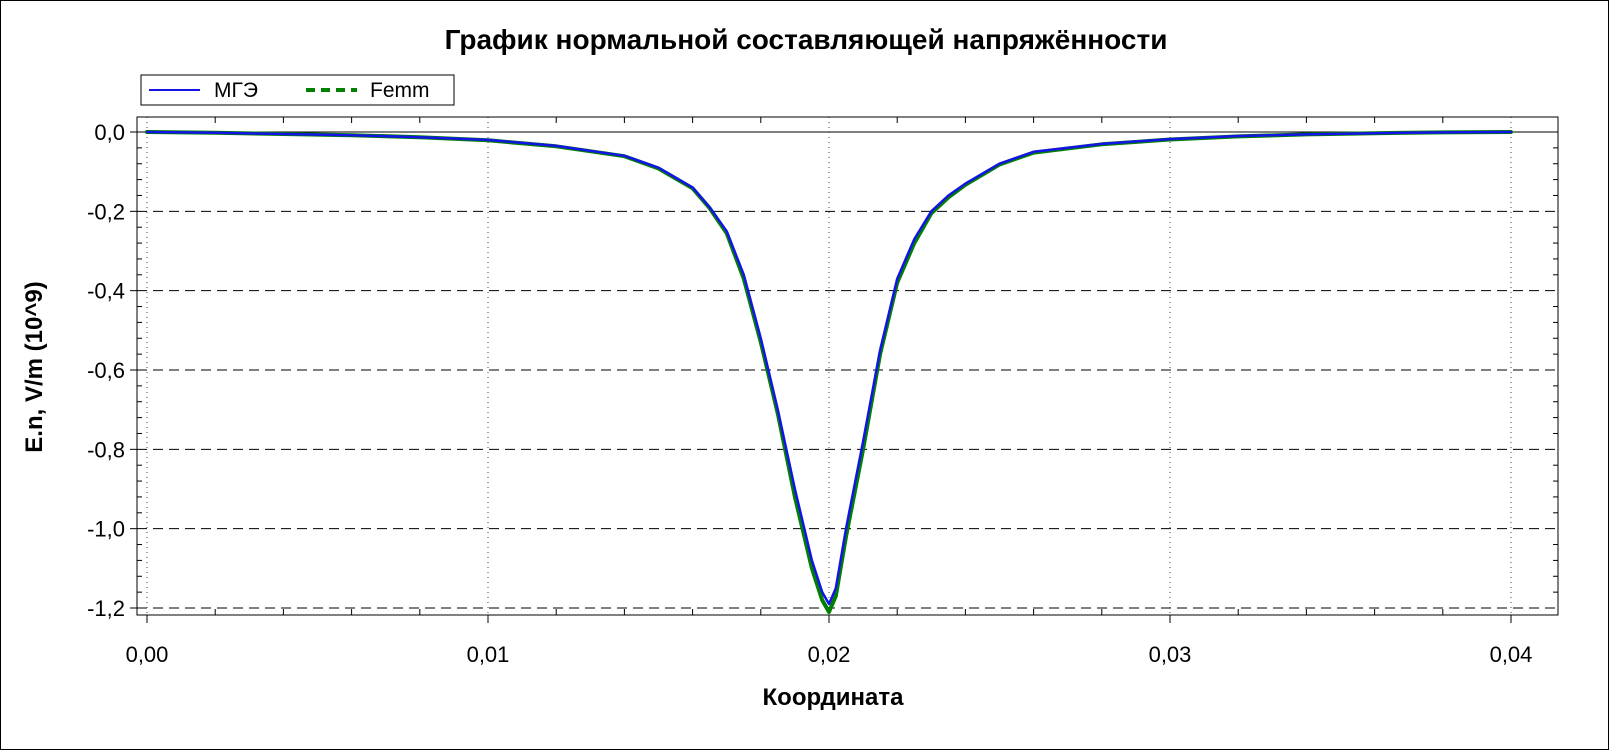 This screenshot has height=756, width=1609. Describe the element at coordinates (488, 654) in the screenshot. I see `x-tick-label: 0,01` at that location.